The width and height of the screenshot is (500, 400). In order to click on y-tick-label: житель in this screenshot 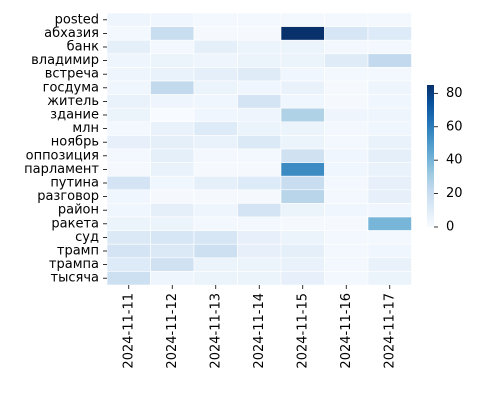, I will do `click(73, 101)`.